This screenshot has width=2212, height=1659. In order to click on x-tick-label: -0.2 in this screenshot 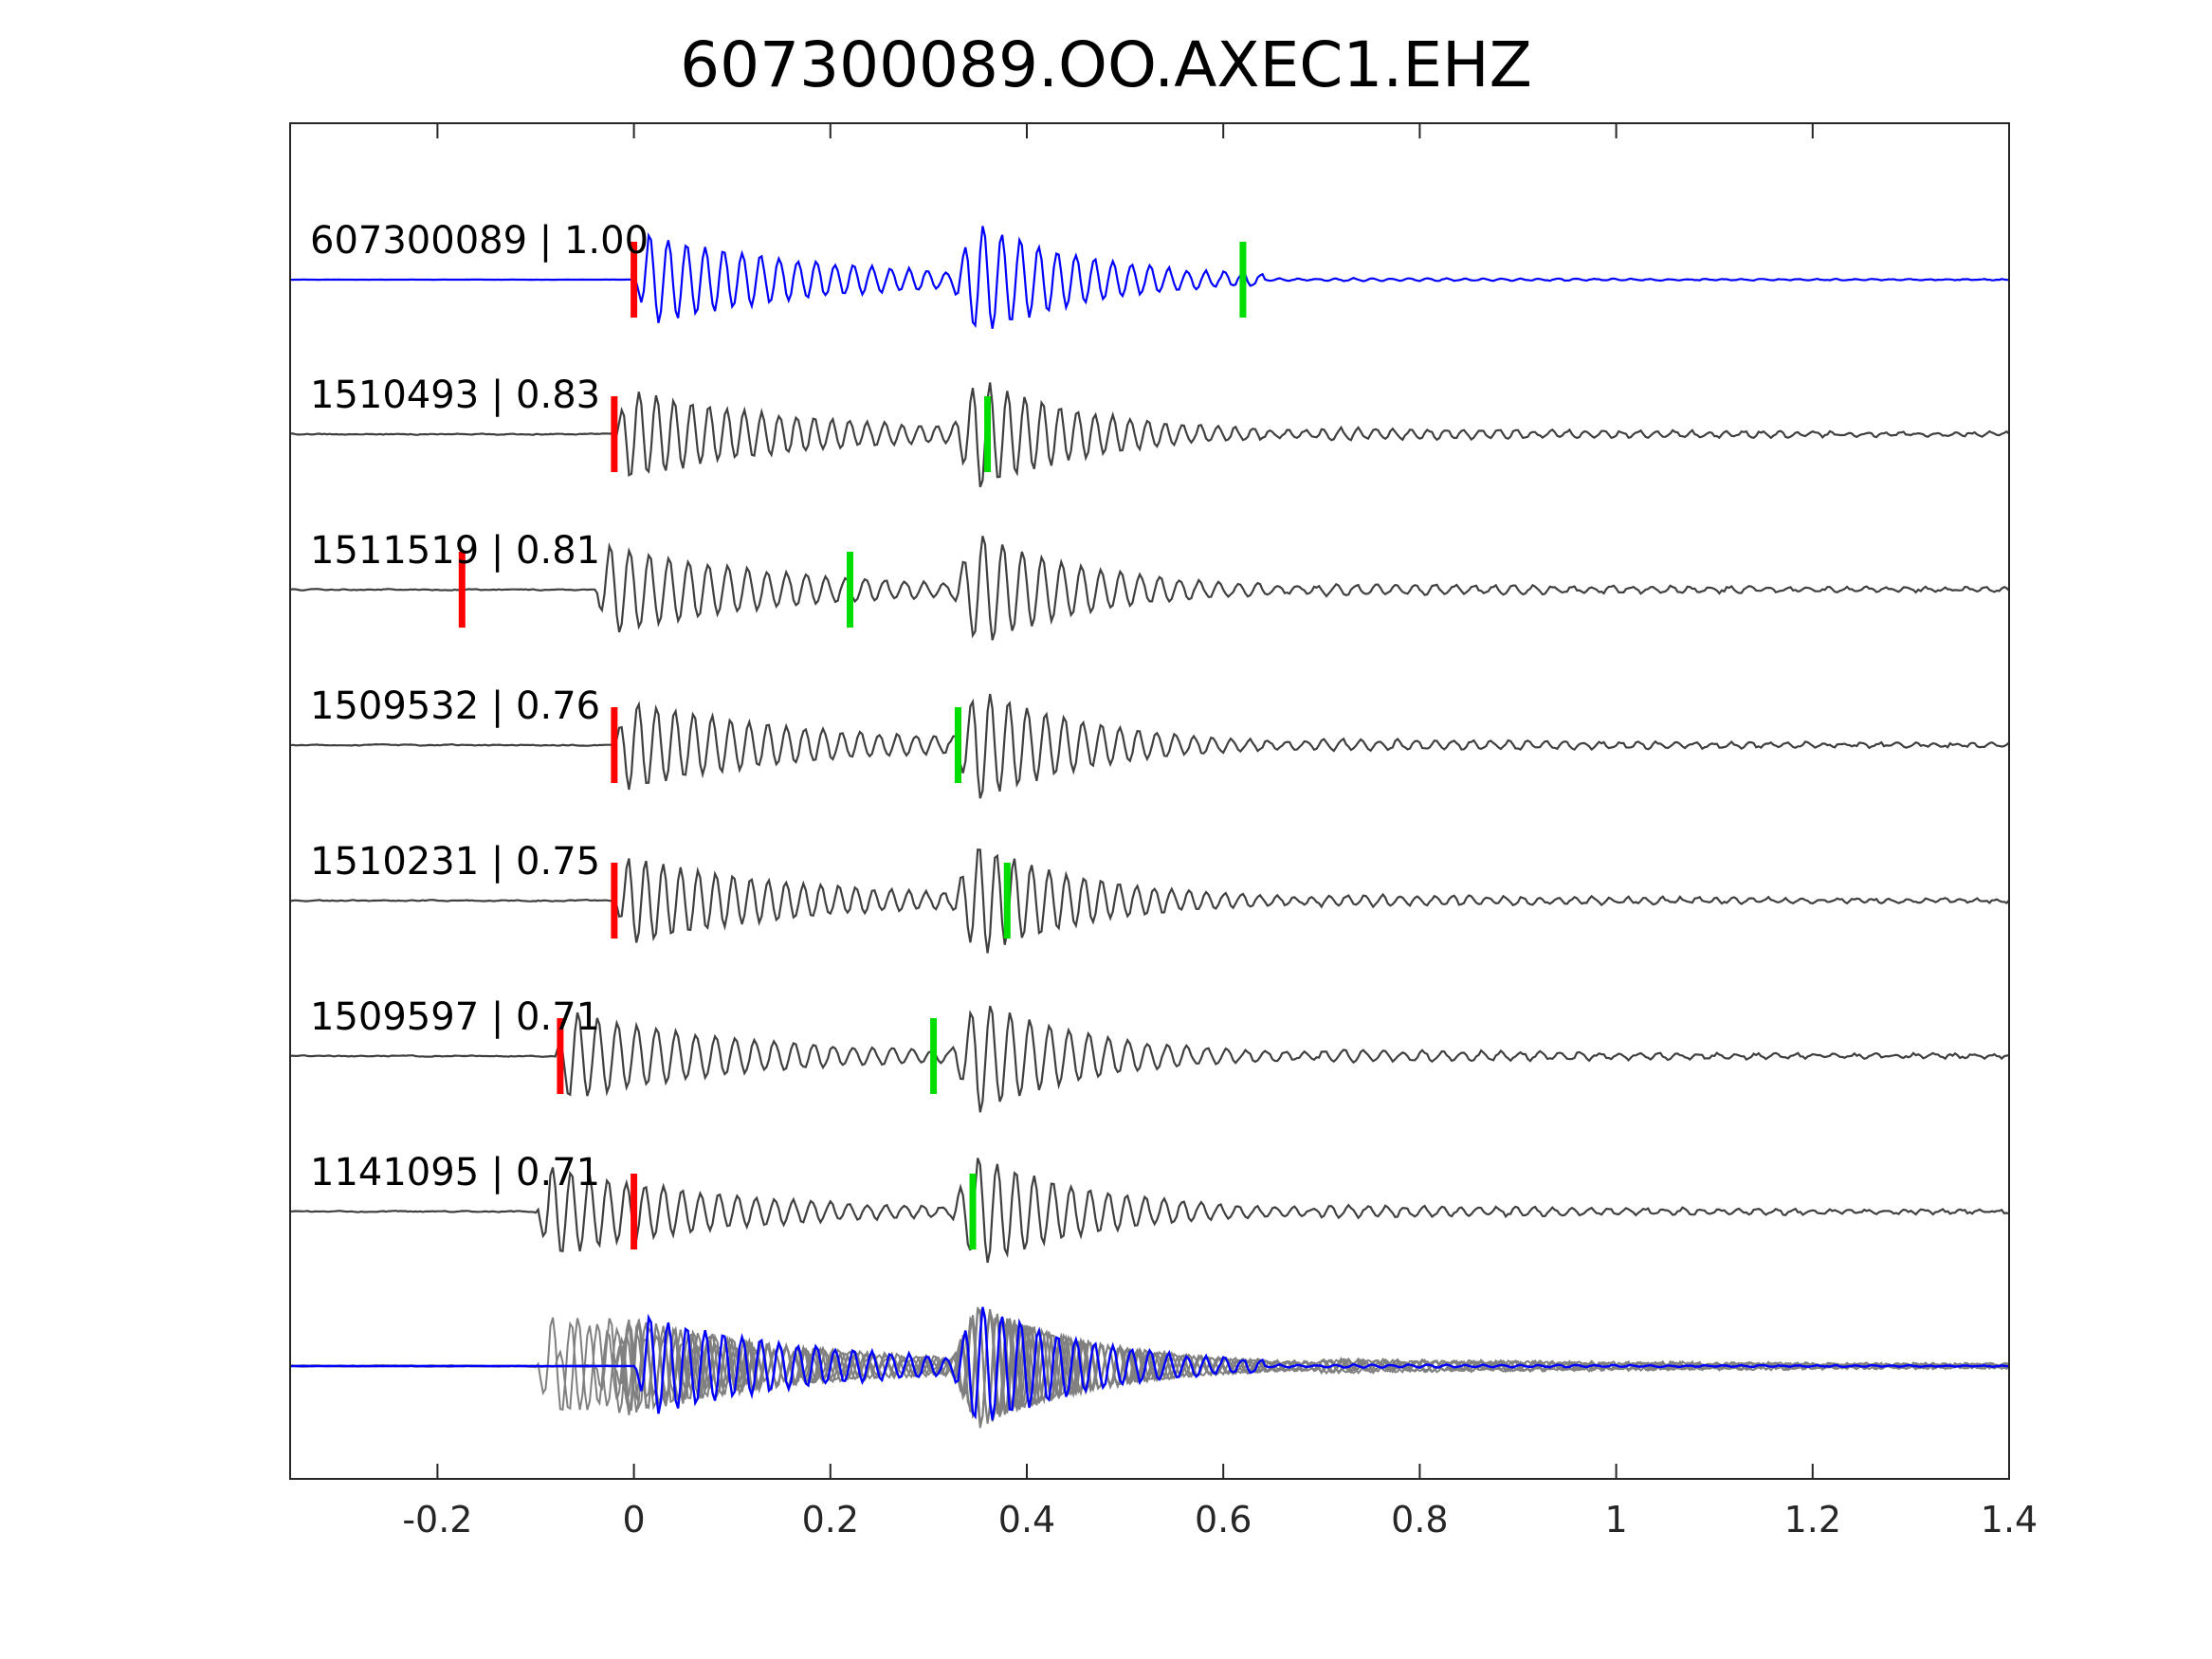, I will do `click(437, 1519)`.